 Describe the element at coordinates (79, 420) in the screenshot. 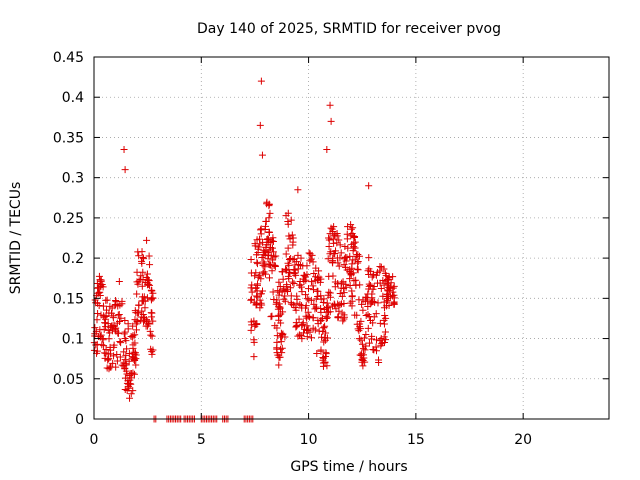

I see `y-tick-label: 0` at that location.